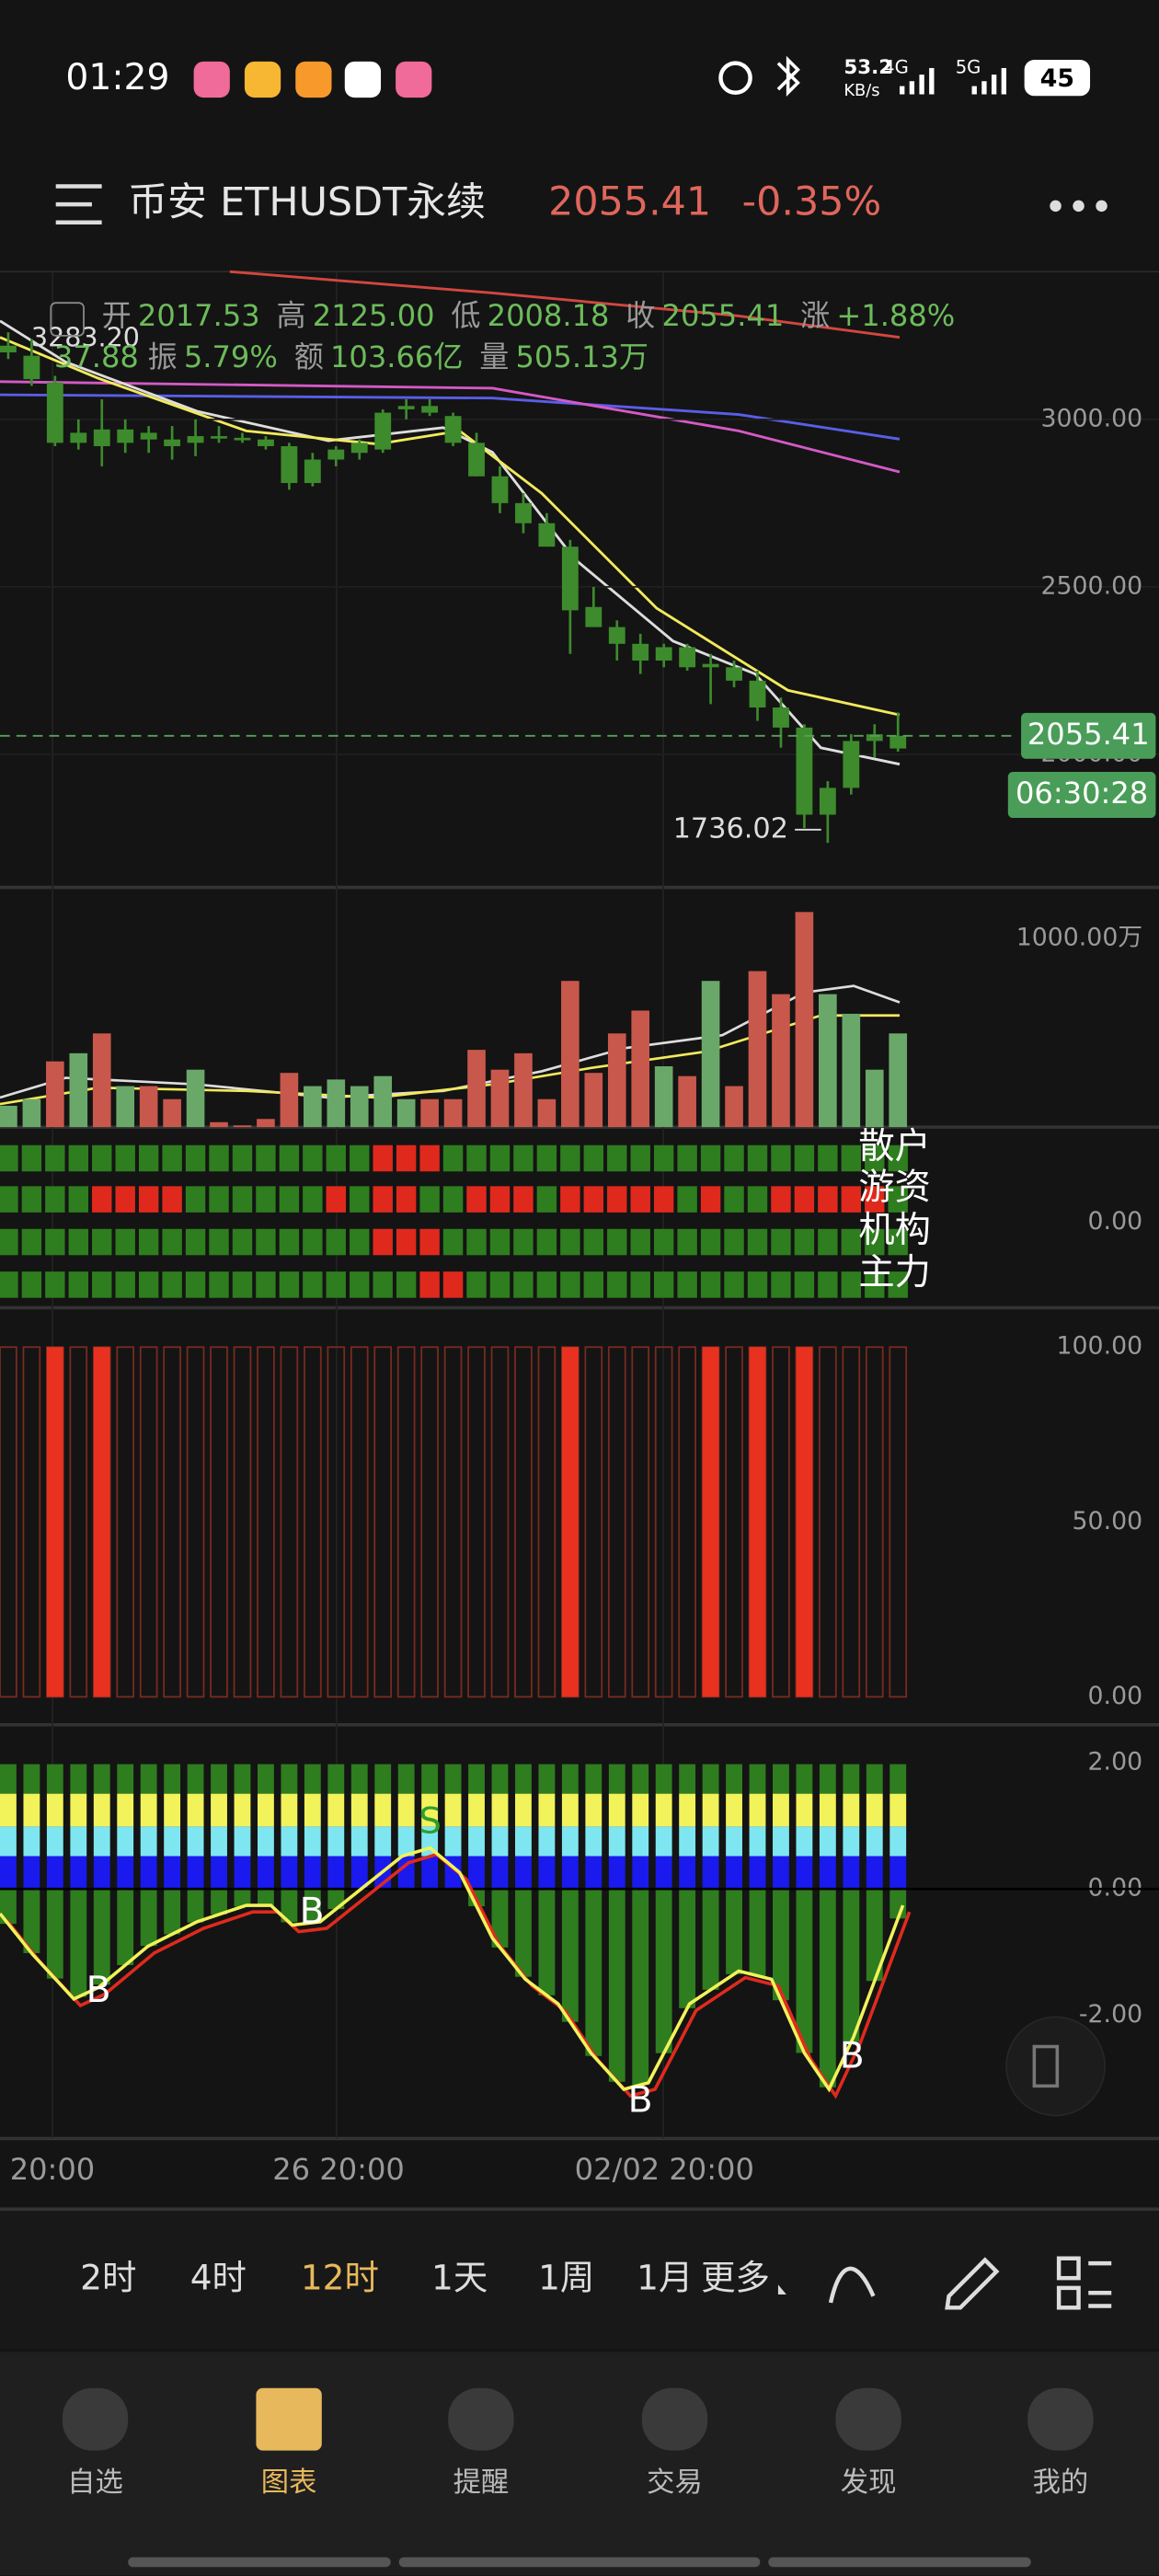  What do you see at coordinates (67, 319) in the screenshot?
I see `add-indicator` at bounding box center [67, 319].